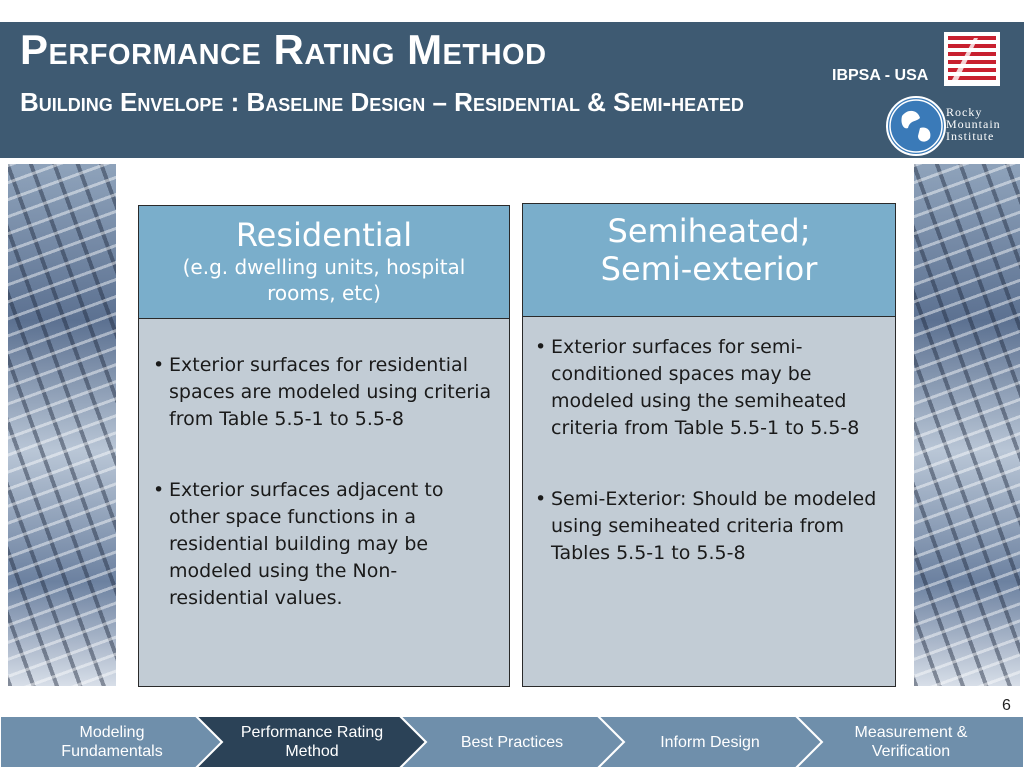 The height and width of the screenshot is (768, 1024). I want to click on residential-heading: Residential, so click(324, 235).